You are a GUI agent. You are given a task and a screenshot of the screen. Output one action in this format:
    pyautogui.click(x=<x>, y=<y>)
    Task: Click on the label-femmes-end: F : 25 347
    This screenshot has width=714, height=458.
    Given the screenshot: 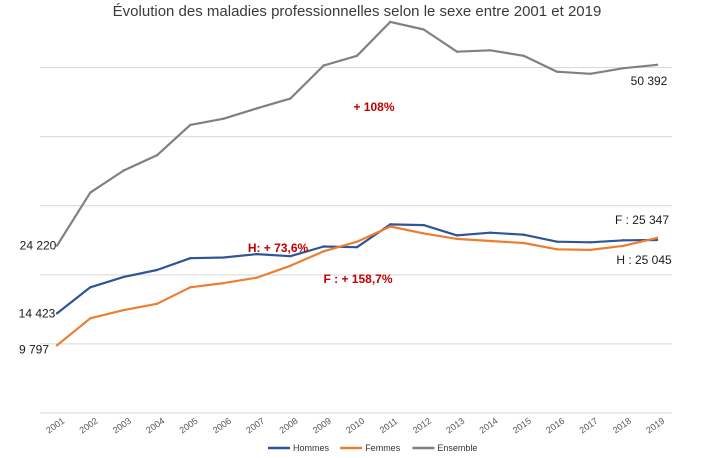 What is the action you would take?
    pyautogui.click(x=642, y=220)
    